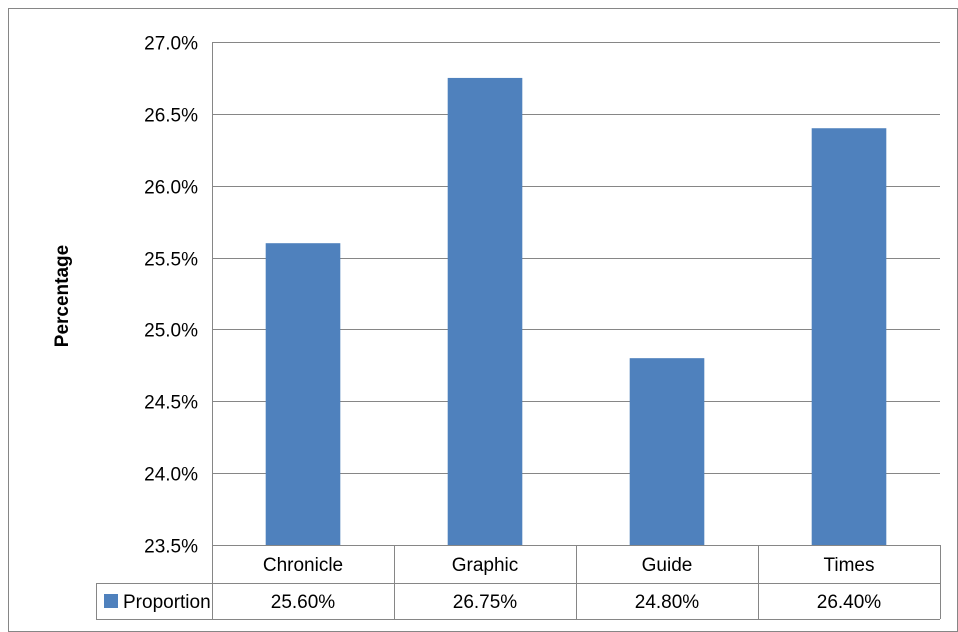  What do you see at coordinates (111, 601) in the screenshot?
I see `legend-key` at bounding box center [111, 601].